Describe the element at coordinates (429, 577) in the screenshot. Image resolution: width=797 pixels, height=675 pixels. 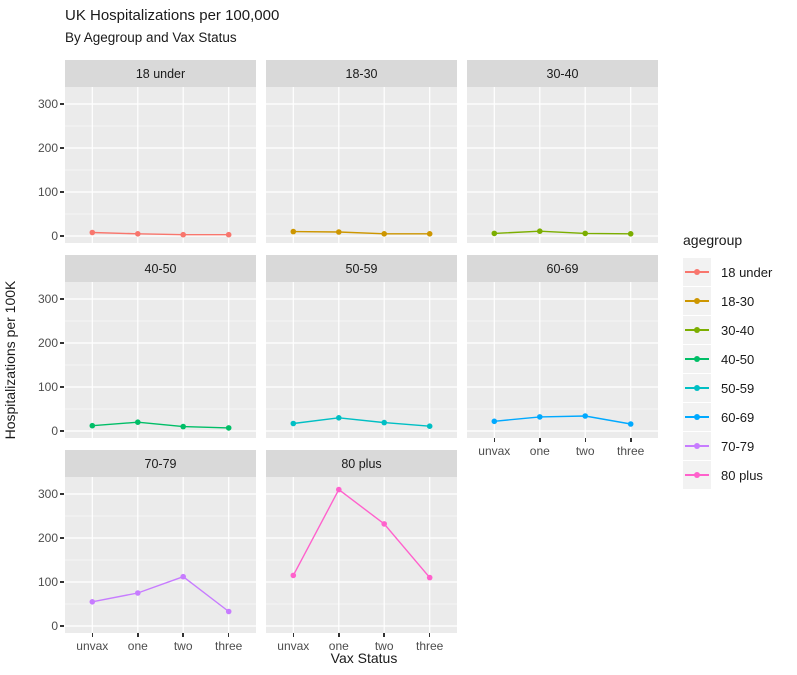
I see `data-point-80-plus-three` at that location.